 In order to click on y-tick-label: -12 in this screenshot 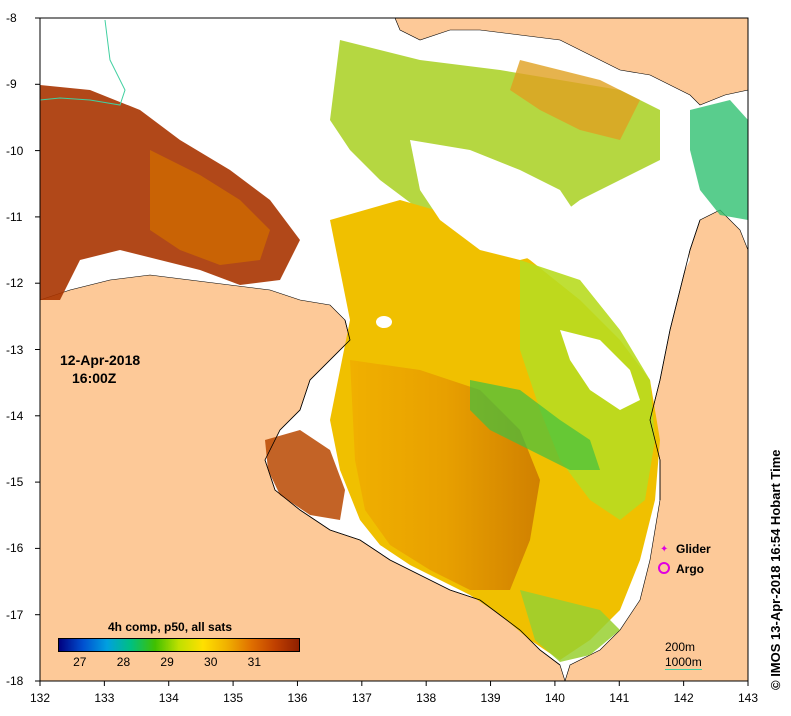, I will do `click(15, 283)`.